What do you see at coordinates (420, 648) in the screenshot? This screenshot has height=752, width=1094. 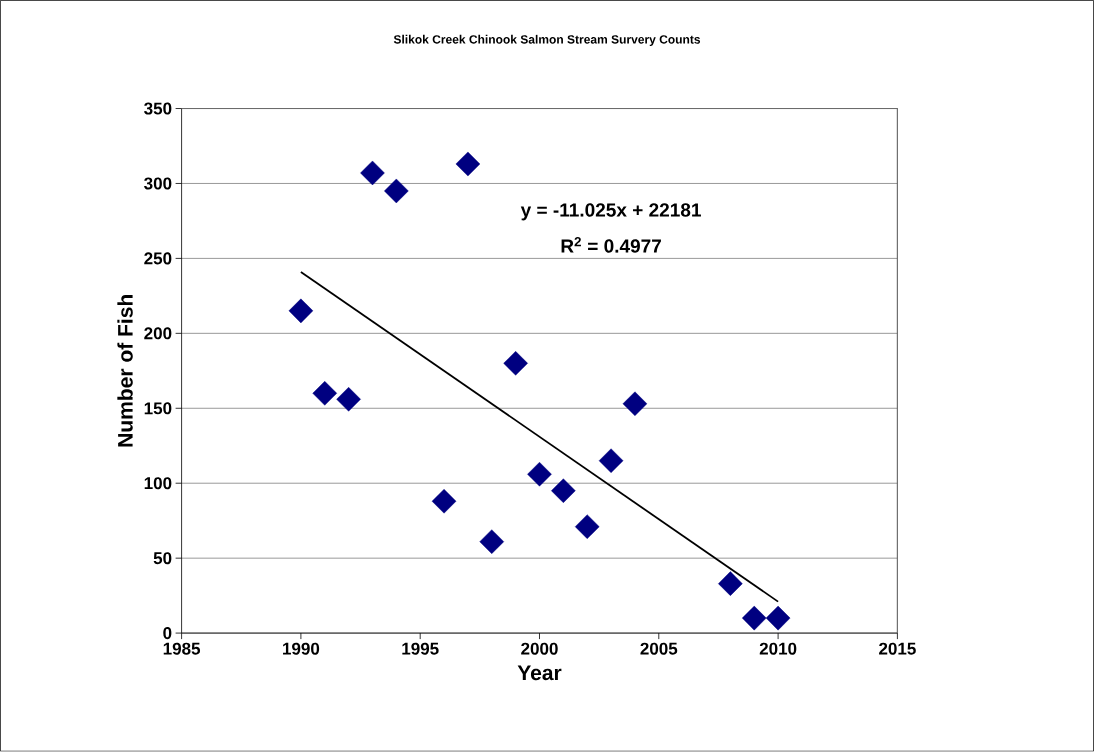 I see `x-tick-label: 1995` at bounding box center [420, 648].